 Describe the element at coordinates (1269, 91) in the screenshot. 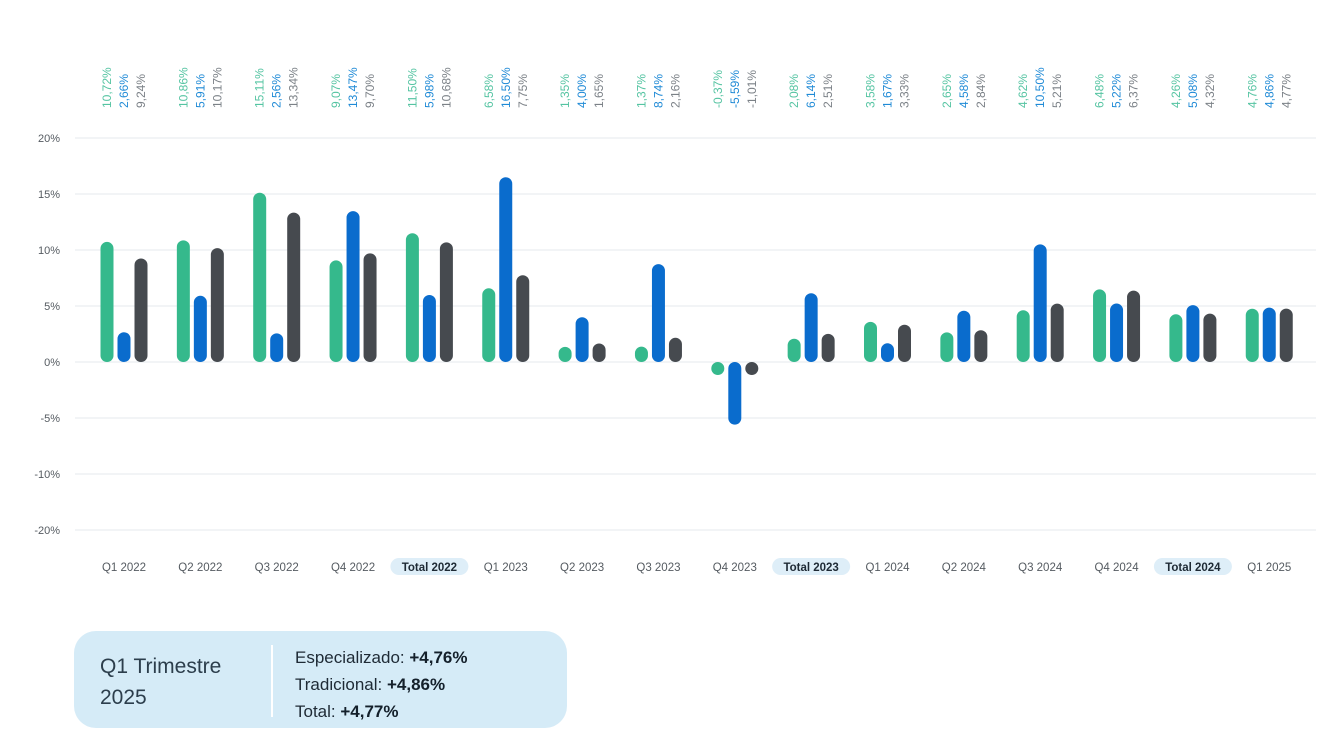

I see `data-label: 4,86%` at that location.